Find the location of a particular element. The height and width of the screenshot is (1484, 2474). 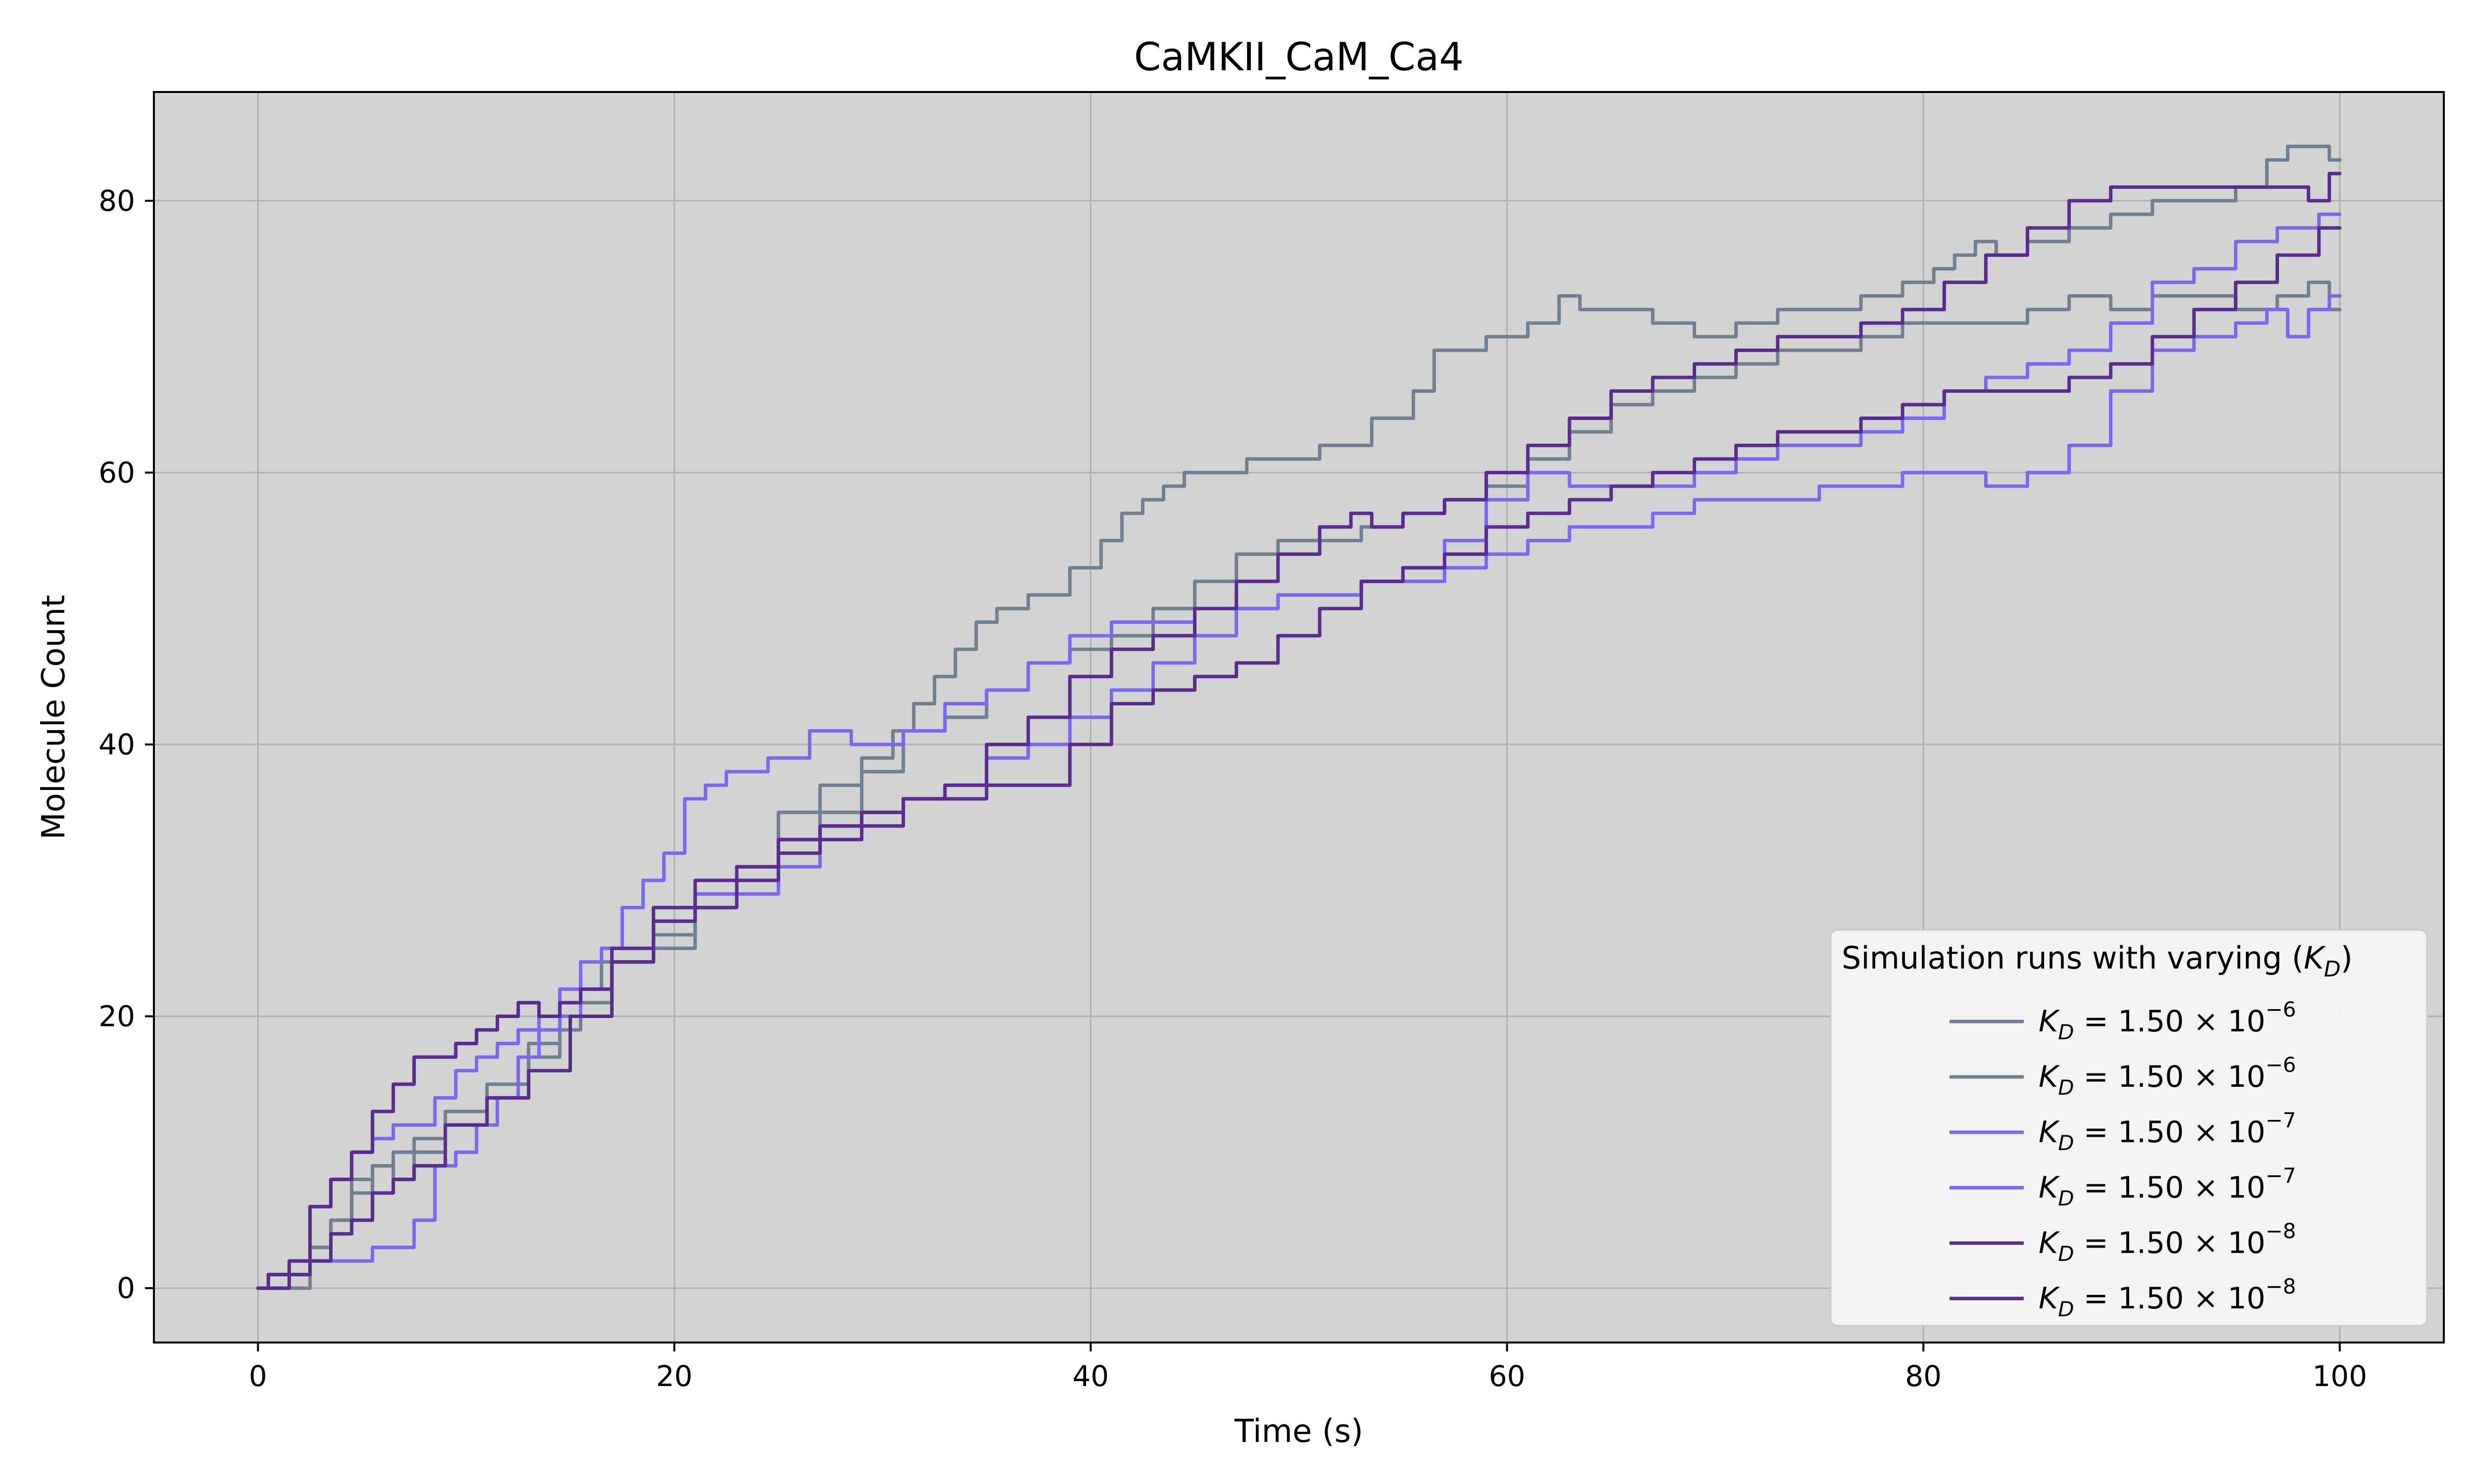

legend-box is located at coordinates (2129, 1128).